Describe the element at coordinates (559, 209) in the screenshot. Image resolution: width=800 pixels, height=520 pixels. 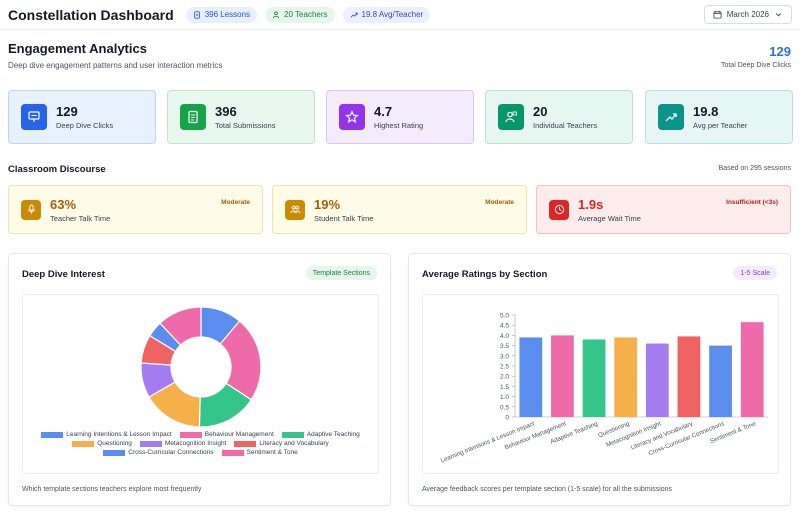
I see `clock-icon` at that location.